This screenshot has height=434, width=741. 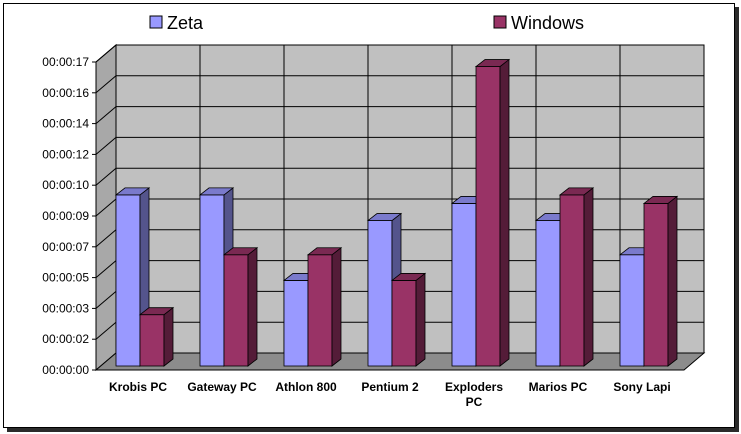 What do you see at coordinates (156, 22) in the screenshot?
I see `legend-swatch-zeta` at bounding box center [156, 22].